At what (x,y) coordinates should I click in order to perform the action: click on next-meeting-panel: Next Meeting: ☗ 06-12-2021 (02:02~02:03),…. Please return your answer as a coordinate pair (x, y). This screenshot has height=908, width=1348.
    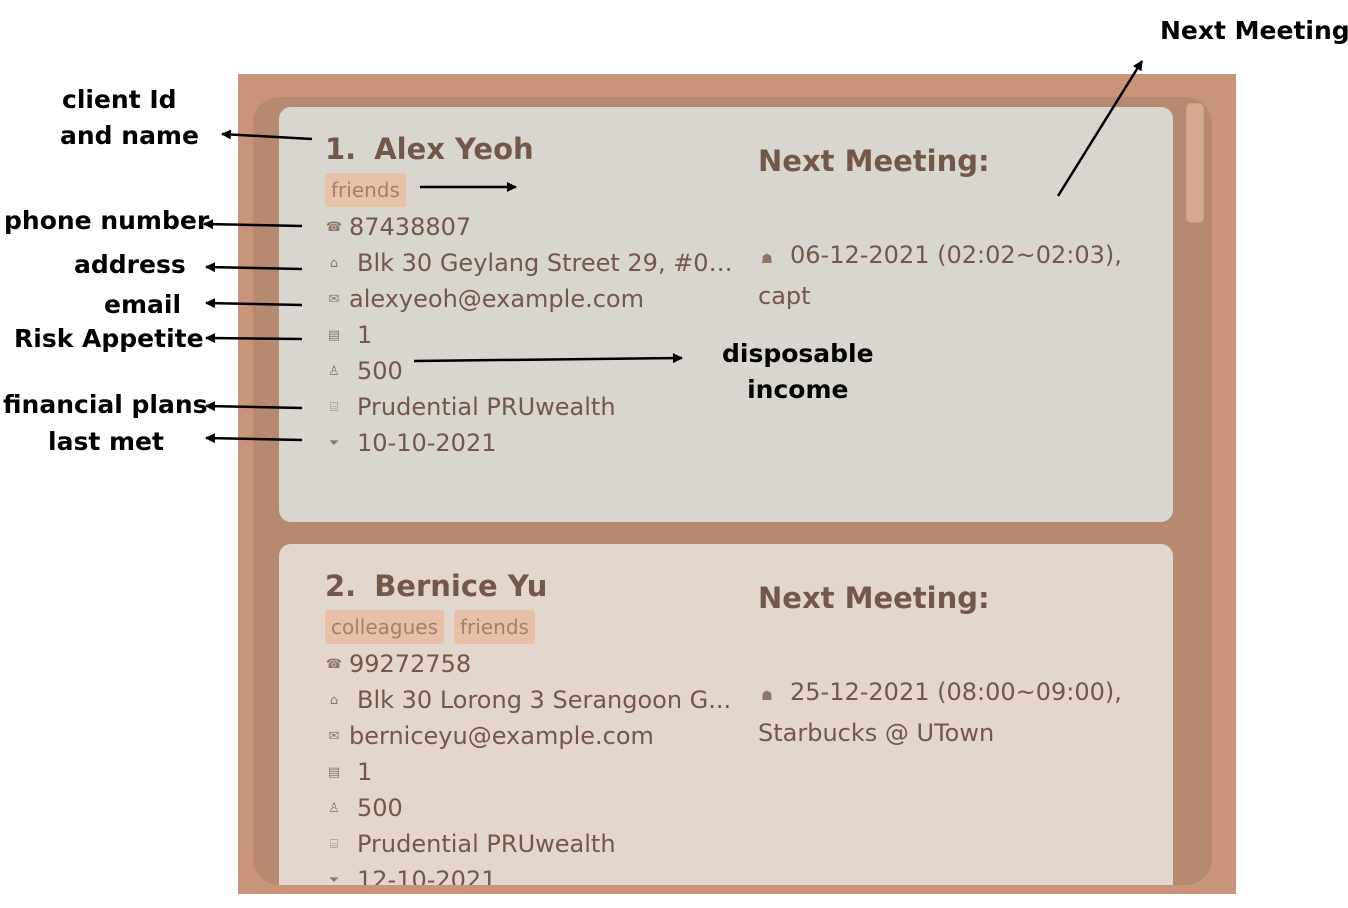
    Looking at the image, I should click on (958, 228).